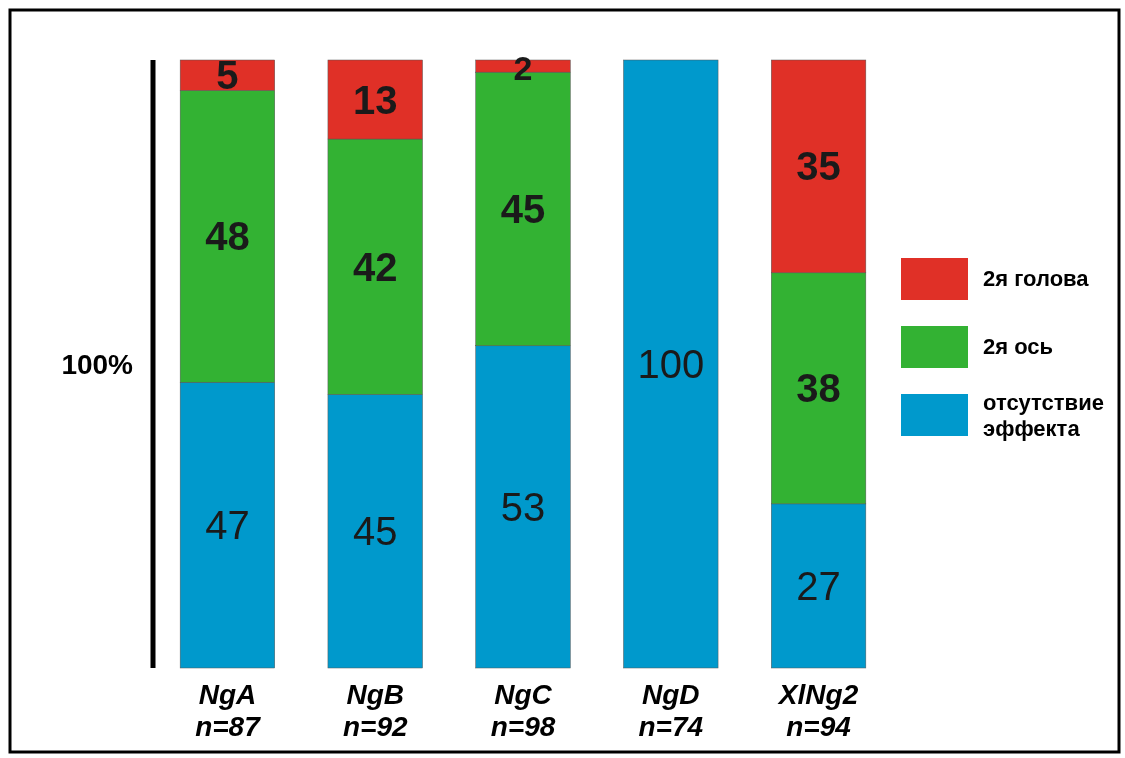 The height and width of the screenshot is (758, 1125). I want to click on bar, so click(671, 364).